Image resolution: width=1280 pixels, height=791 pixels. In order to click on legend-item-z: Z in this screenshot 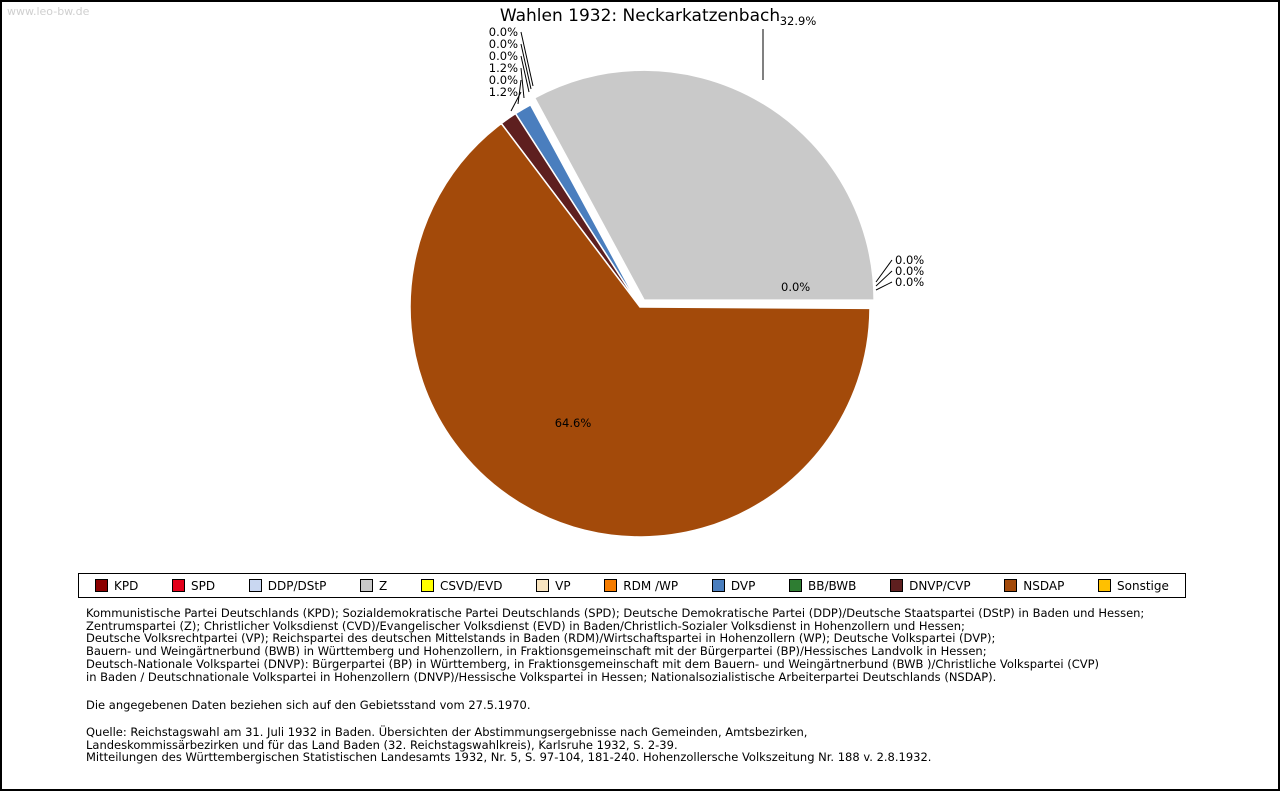, I will do `click(373, 586)`.